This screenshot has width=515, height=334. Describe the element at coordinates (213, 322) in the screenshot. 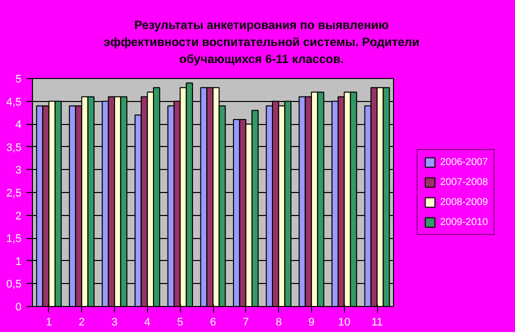

I see `x-tick-label: 6` at that location.